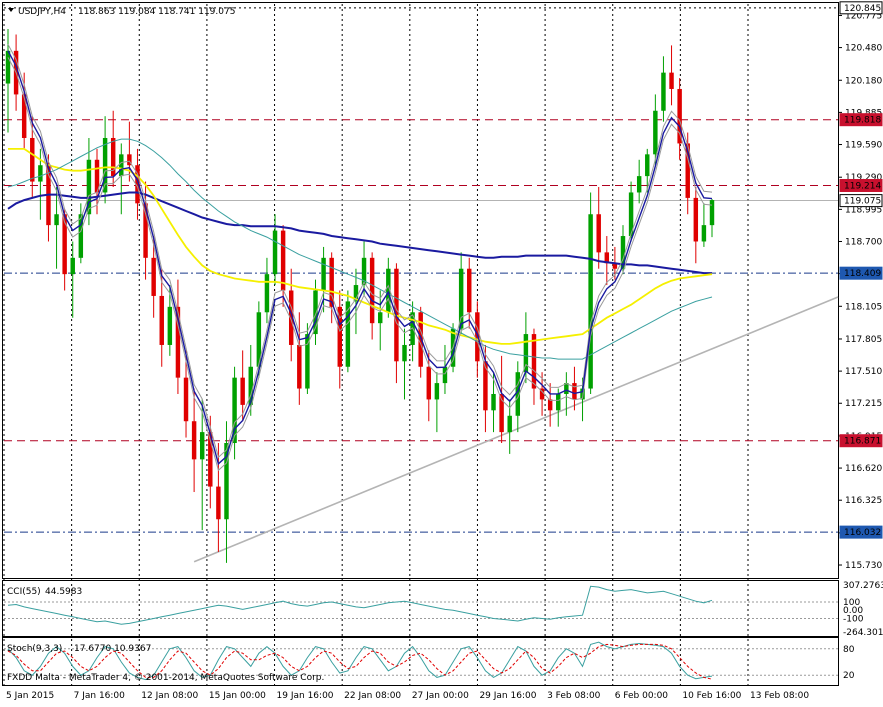 The width and height of the screenshot is (883, 707). I want to click on level-badge-2-text: 116.871, so click(862, 442).